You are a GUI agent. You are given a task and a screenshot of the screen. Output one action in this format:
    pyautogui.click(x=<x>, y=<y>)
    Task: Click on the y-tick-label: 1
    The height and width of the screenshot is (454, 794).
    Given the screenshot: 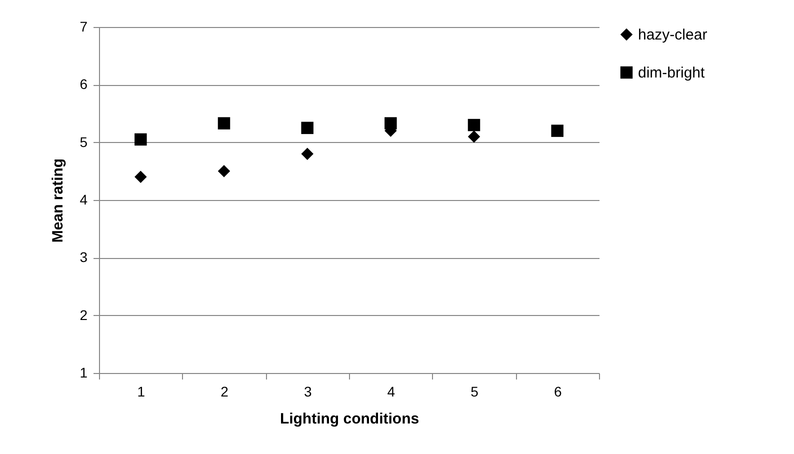 What is the action you would take?
    pyautogui.click(x=84, y=372)
    